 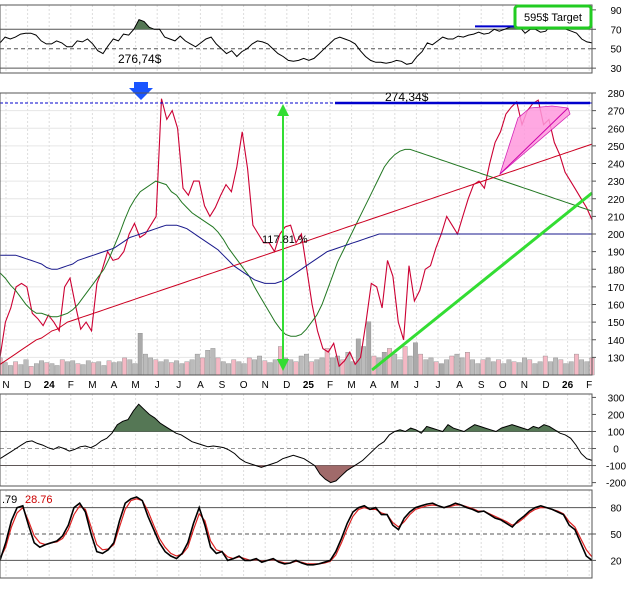 What do you see at coordinates (616, 509) in the screenshot?
I see `stochastic-y-tick-label: 80` at bounding box center [616, 509].